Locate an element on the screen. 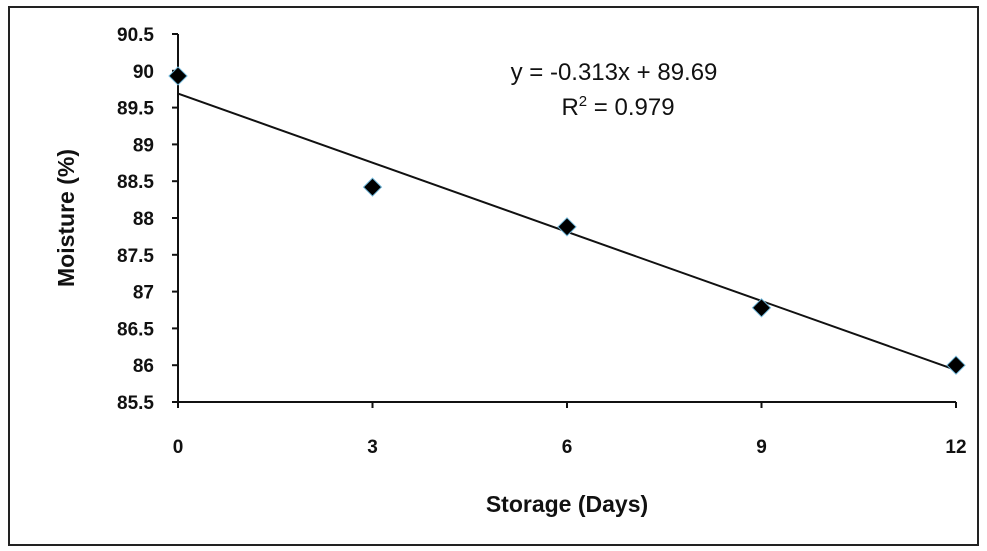 This screenshot has height=551, width=987. x-tick-label: 3 is located at coordinates (372, 447).